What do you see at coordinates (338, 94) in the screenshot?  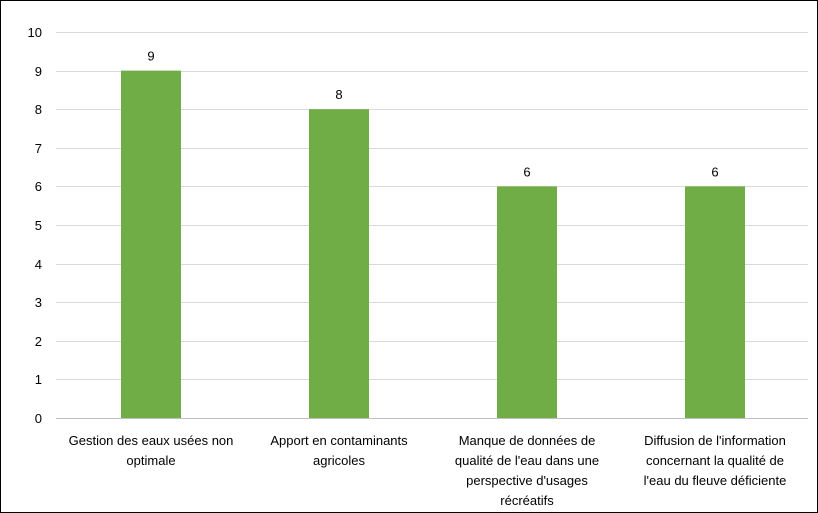 I see `data-label-2: 8` at bounding box center [338, 94].